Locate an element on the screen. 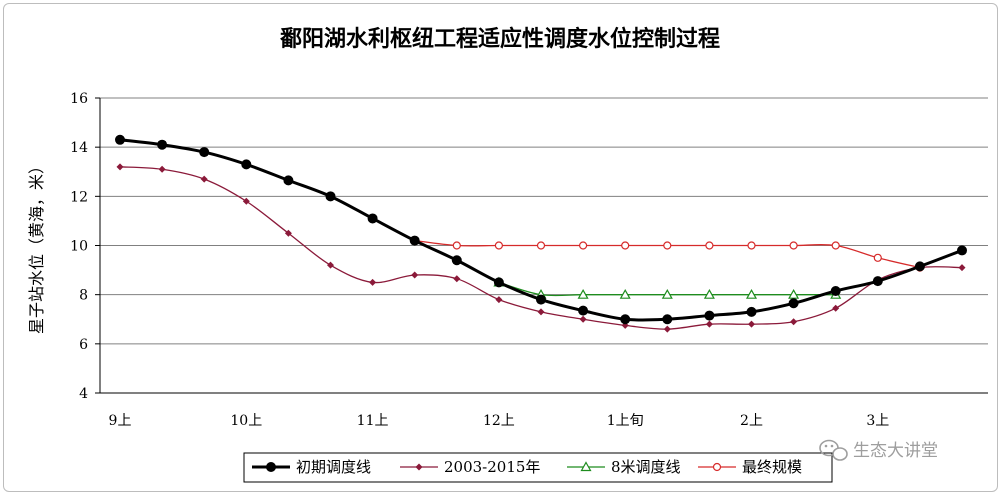 The image size is (1000, 494). legend-item: 8米调度线 is located at coordinates (624, 467).